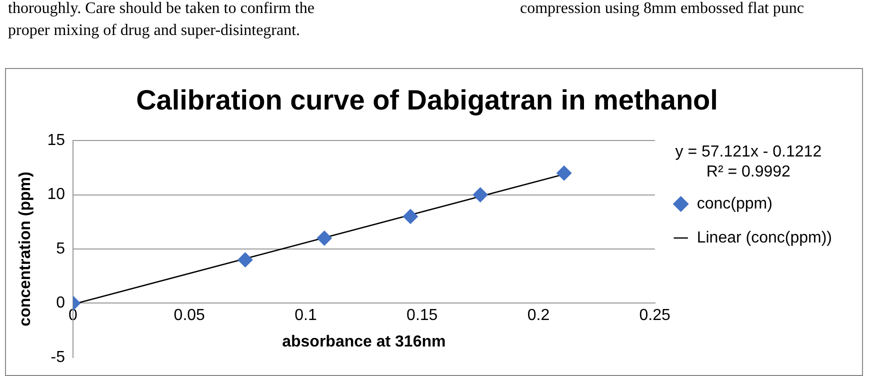 The image size is (870, 376). What do you see at coordinates (764, 237) in the screenshot?
I see `legend-label: Linear (conc(ppm))` at bounding box center [764, 237].